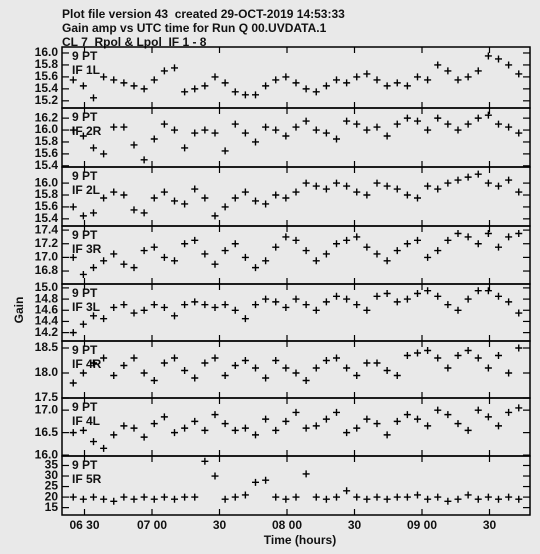 This screenshot has height=554, width=540. Describe the element at coordinates (47, 88) in the screenshot. I see `y-tick-label: 15.4` at that location.